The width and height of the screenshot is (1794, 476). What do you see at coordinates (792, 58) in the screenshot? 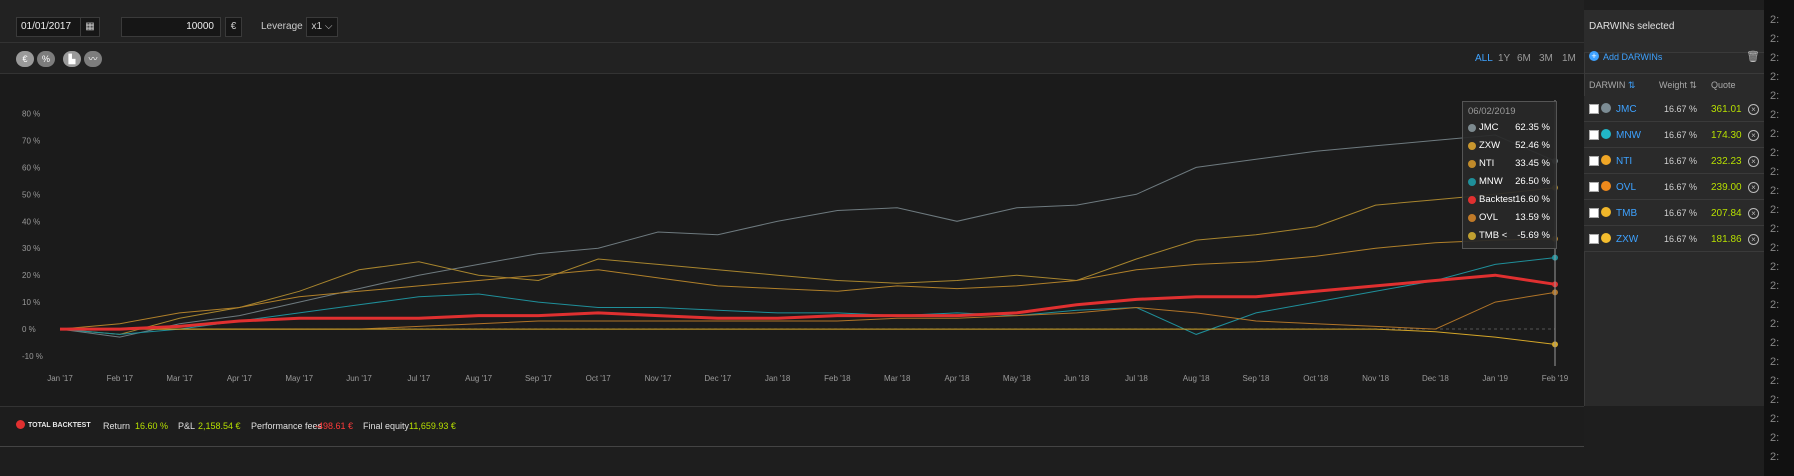
I see `chart-toolbar` at bounding box center [792, 58].